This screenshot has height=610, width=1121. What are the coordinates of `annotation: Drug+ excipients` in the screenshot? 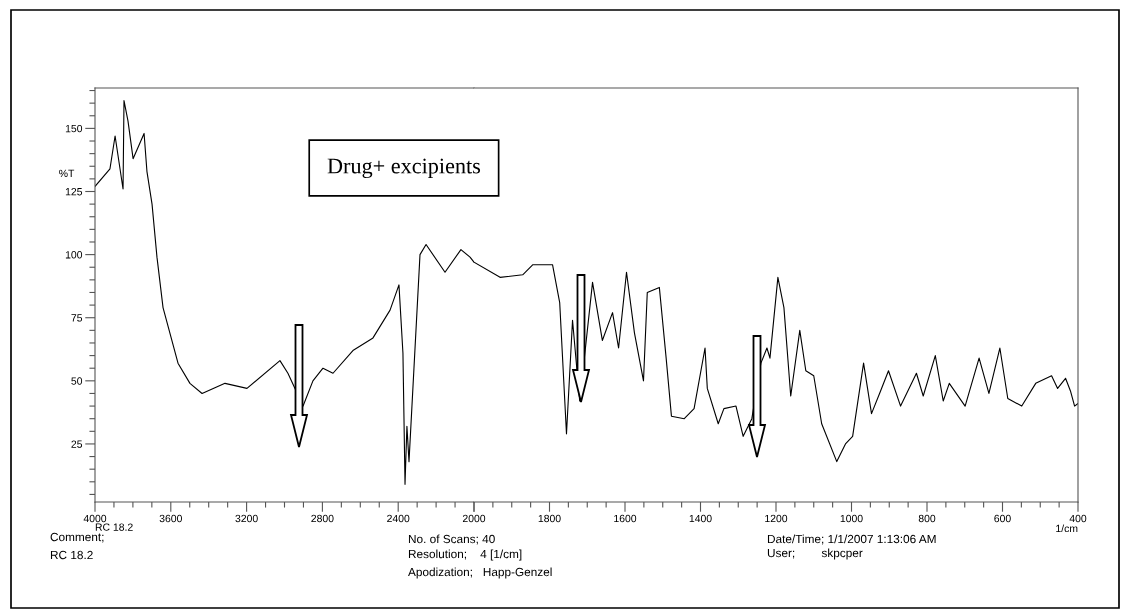 It's located at (404, 168).